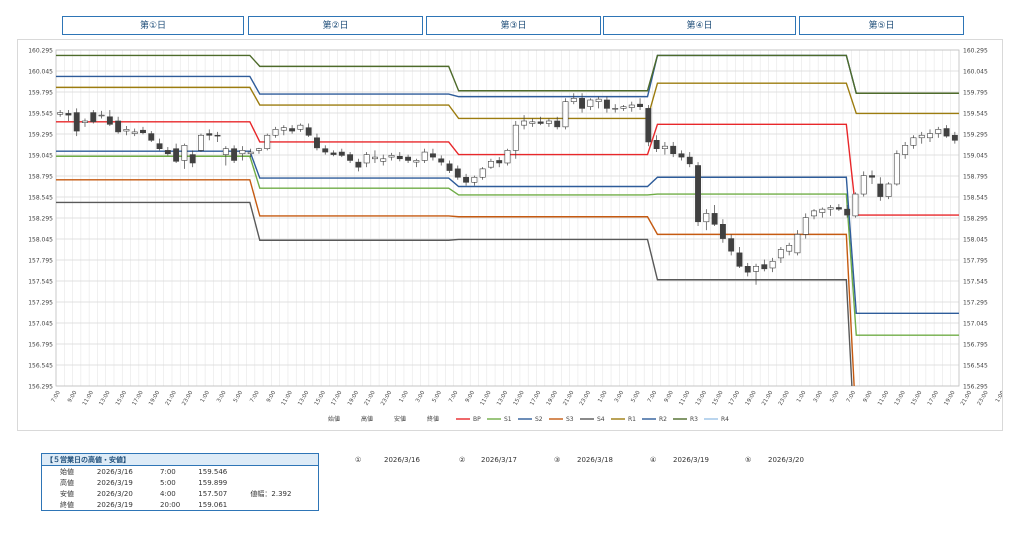 The image size is (1024, 549). Describe the element at coordinates (114, 471) in the screenshot. I see `summary-date: 2026/3/16` at that location.